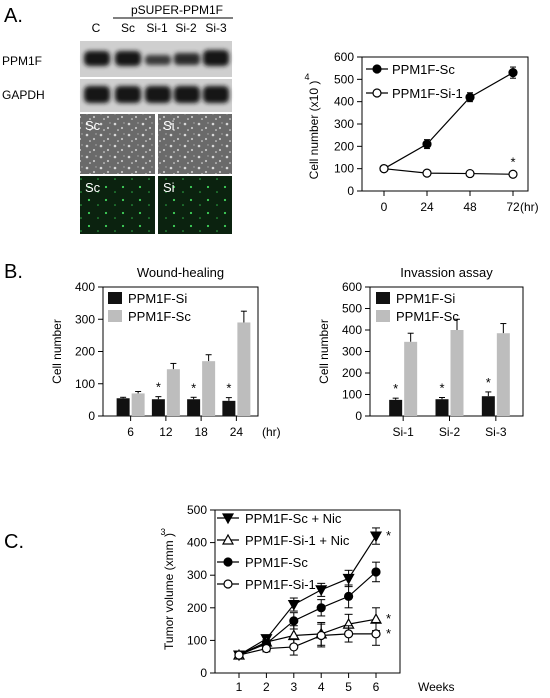  Describe the element at coordinates (130, 432) in the screenshot. I see `x-tick-label: 6` at that location.